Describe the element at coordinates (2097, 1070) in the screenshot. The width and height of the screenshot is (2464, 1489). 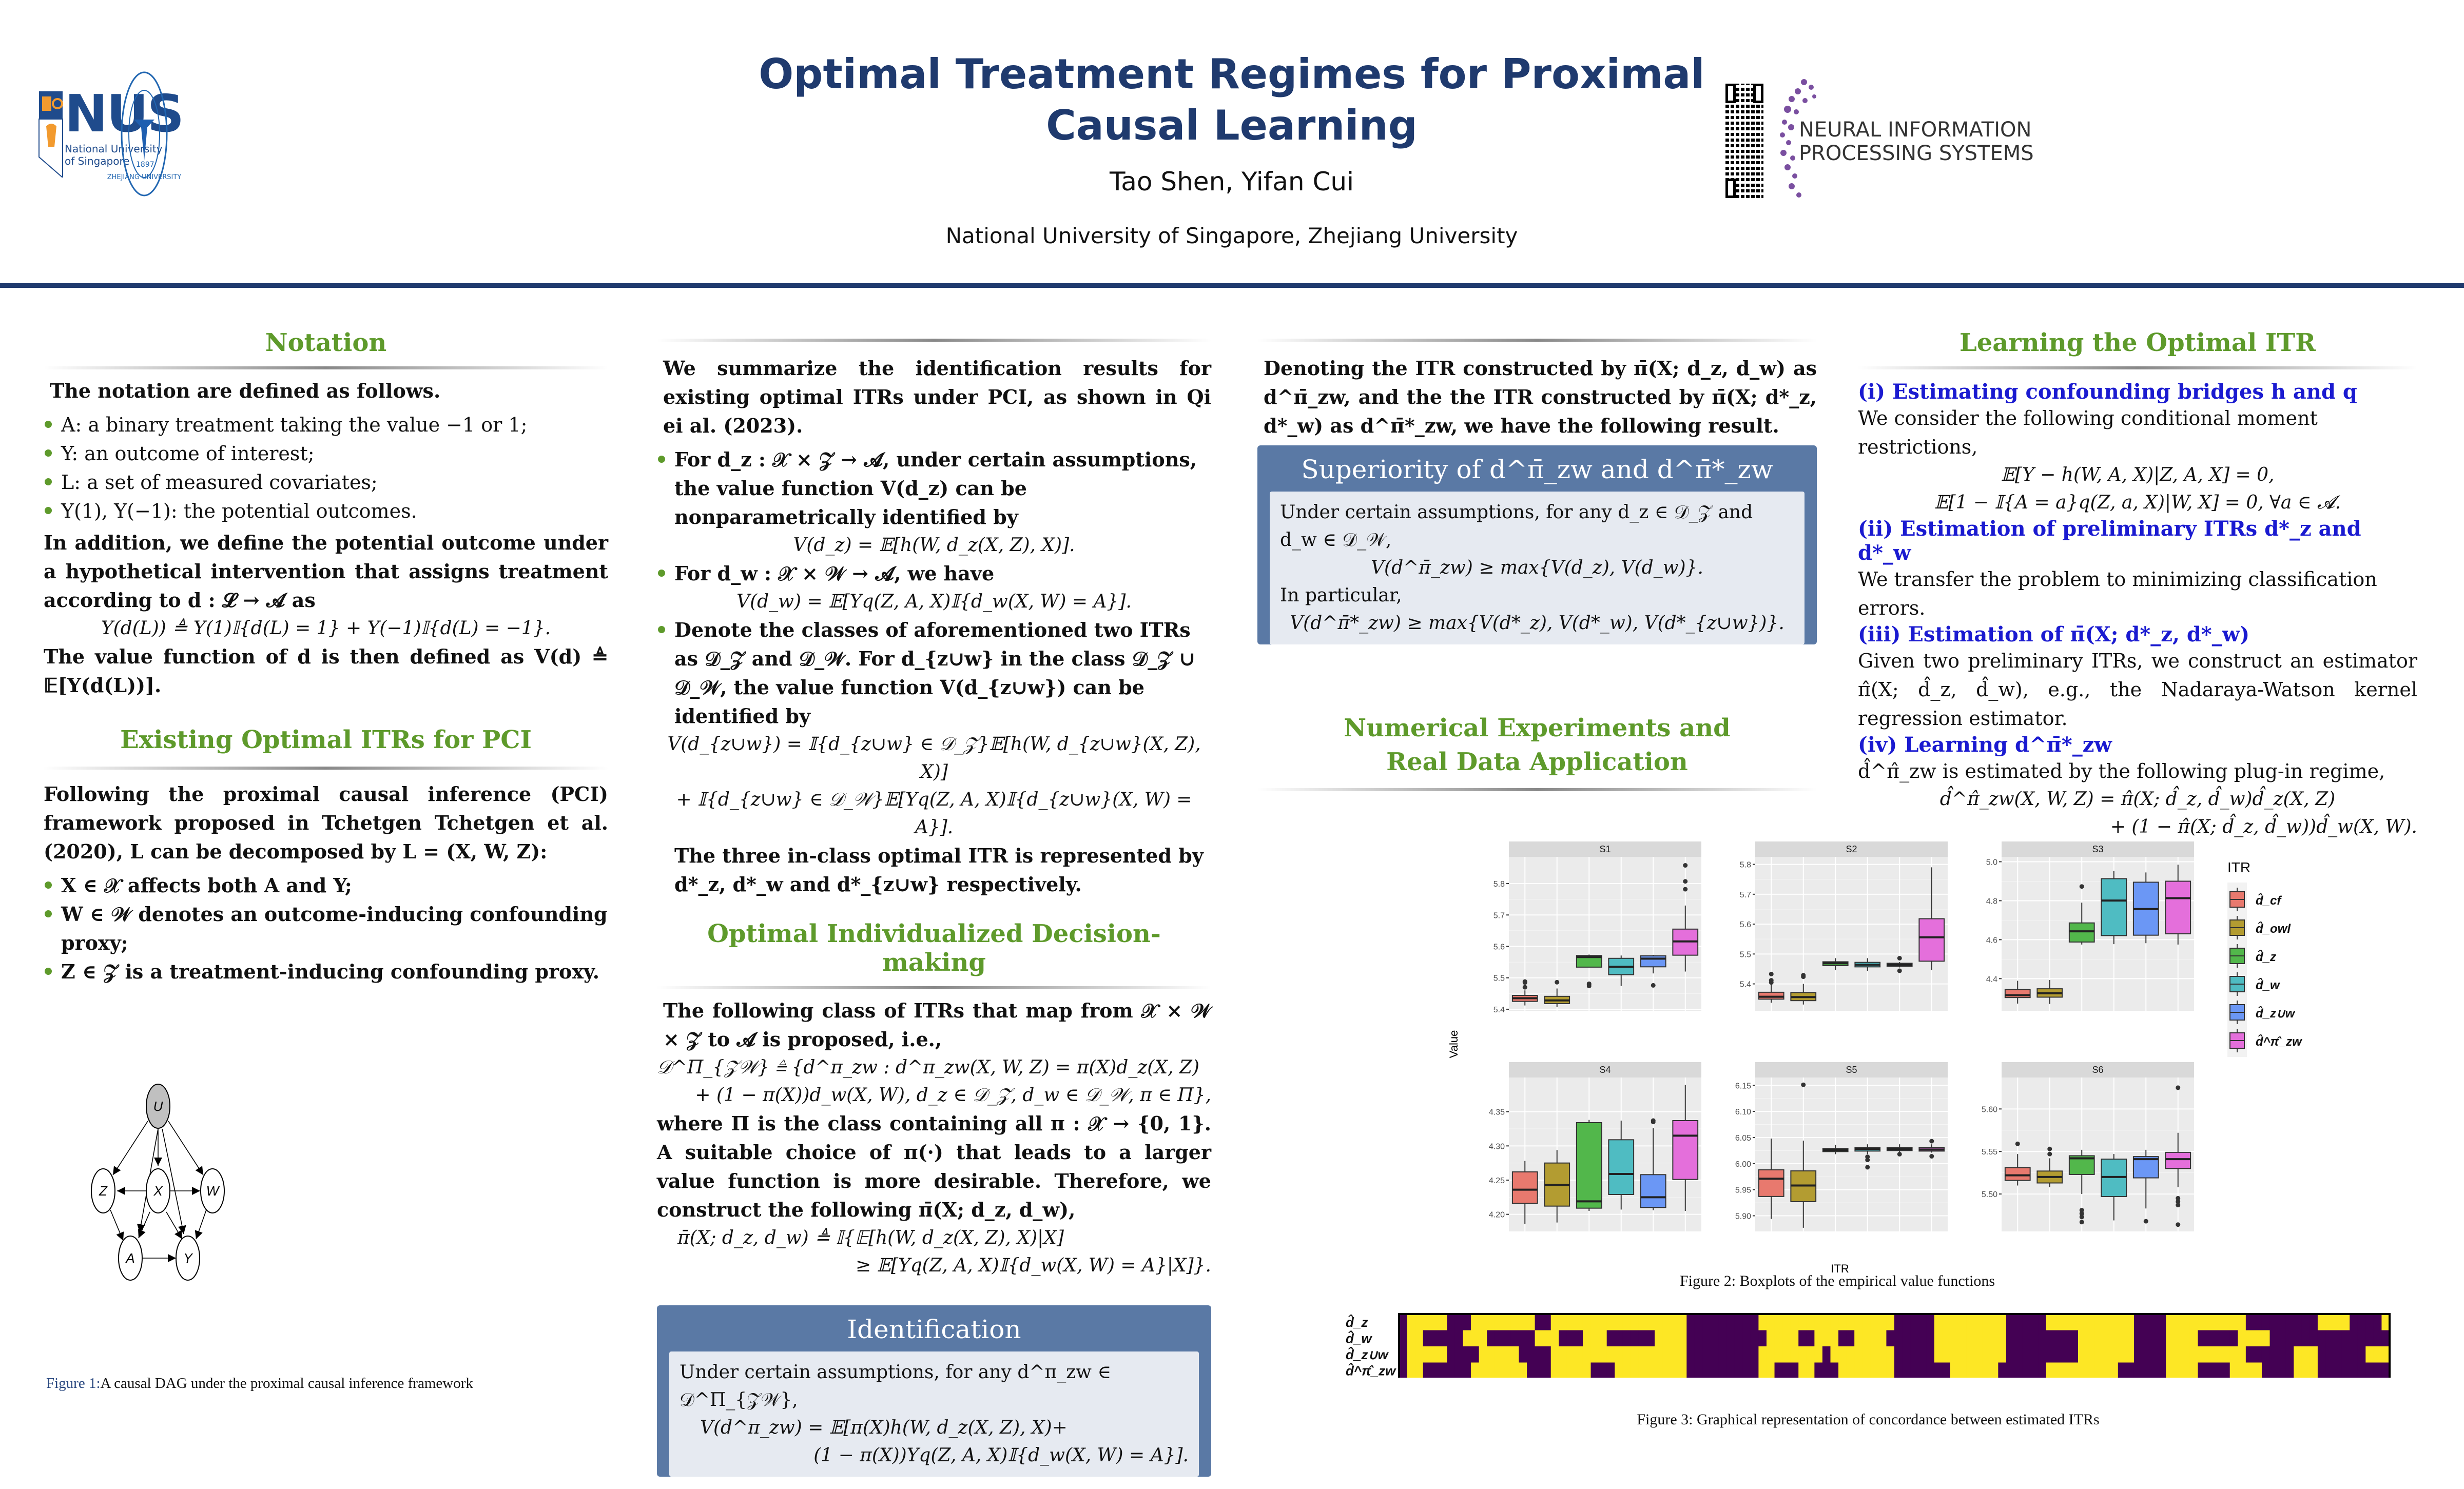
I see `panel-title: S6` at that location.